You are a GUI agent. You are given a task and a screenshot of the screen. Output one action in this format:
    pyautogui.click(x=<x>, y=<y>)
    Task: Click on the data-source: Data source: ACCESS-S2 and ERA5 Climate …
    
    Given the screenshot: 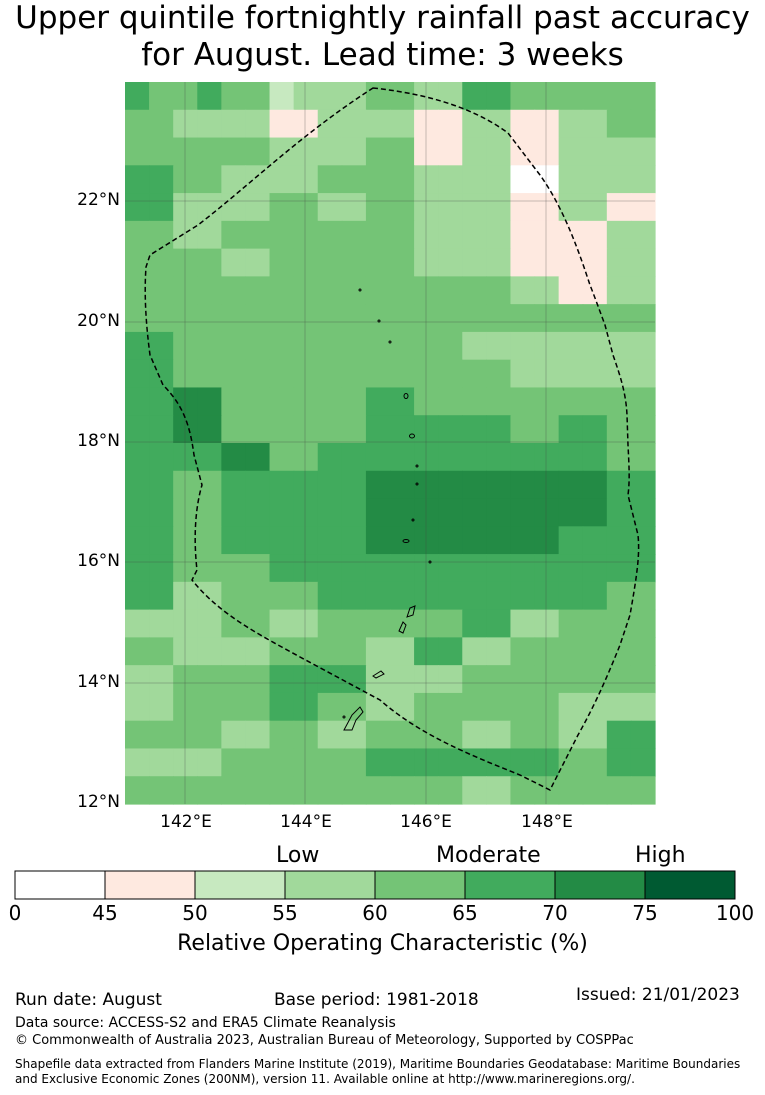 What is the action you would take?
    pyautogui.click(x=205, y=1023)
    